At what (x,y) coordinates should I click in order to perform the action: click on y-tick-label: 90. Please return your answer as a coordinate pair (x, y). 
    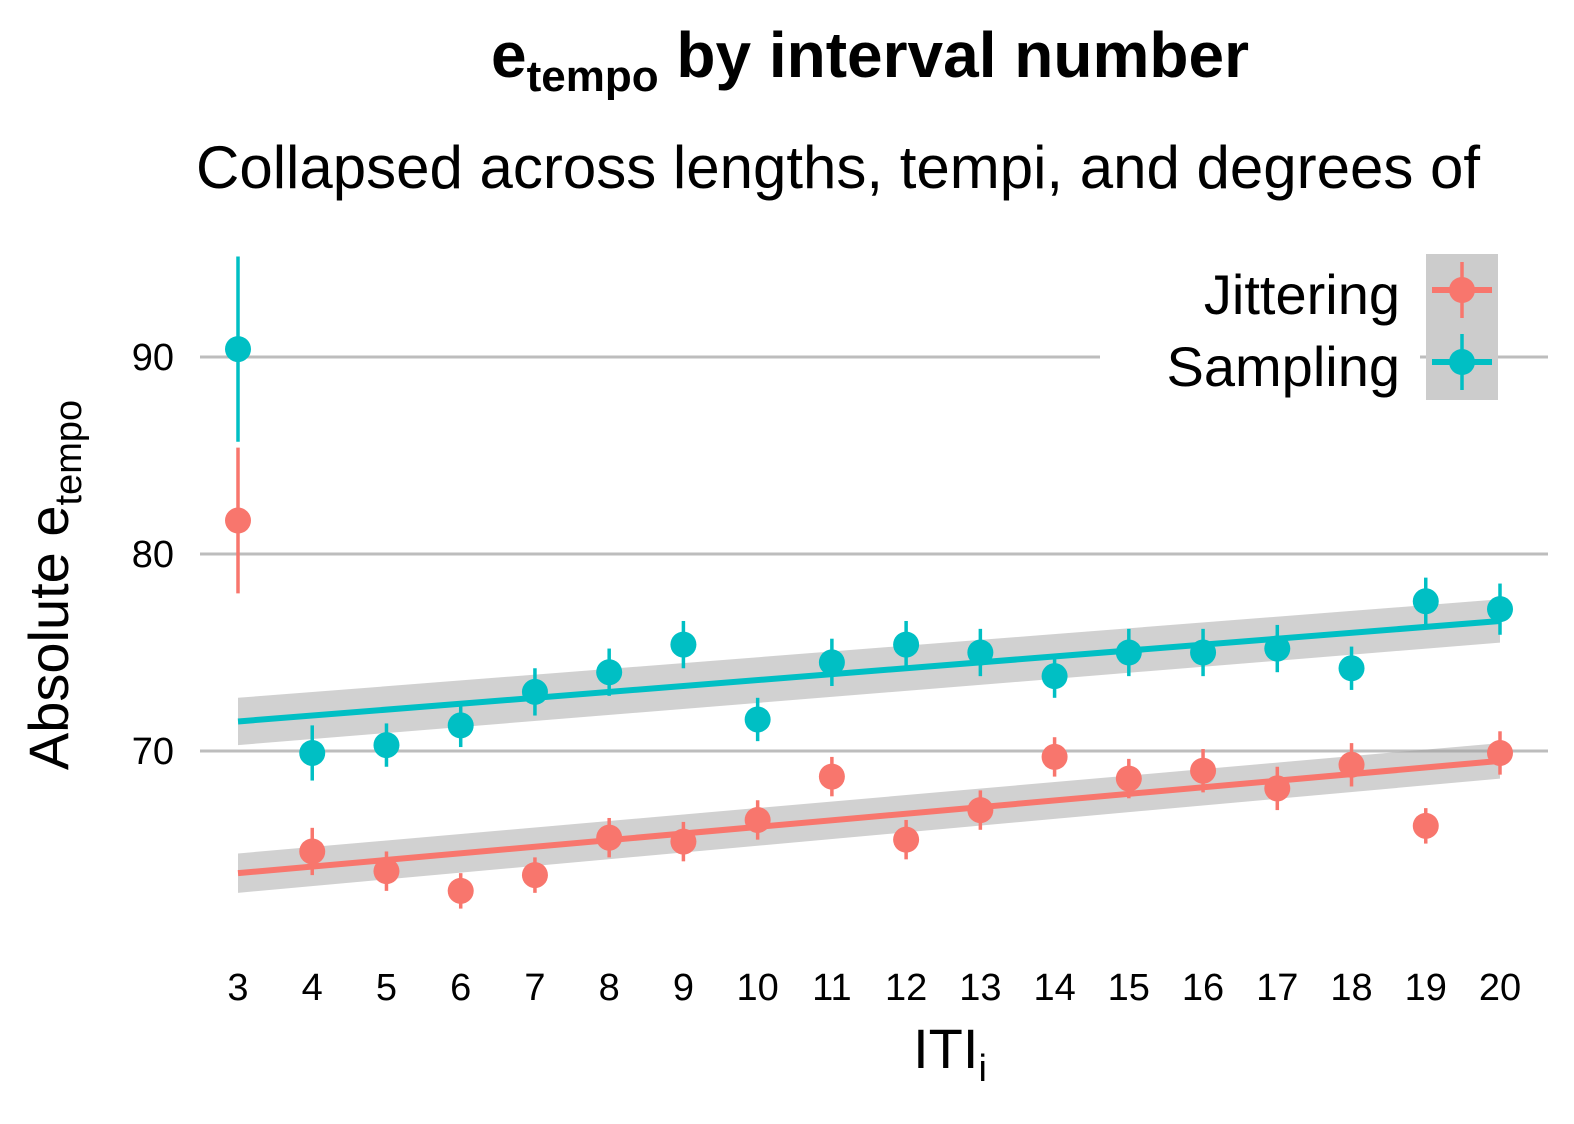
    Looking at the image, I should click on (153, 358).